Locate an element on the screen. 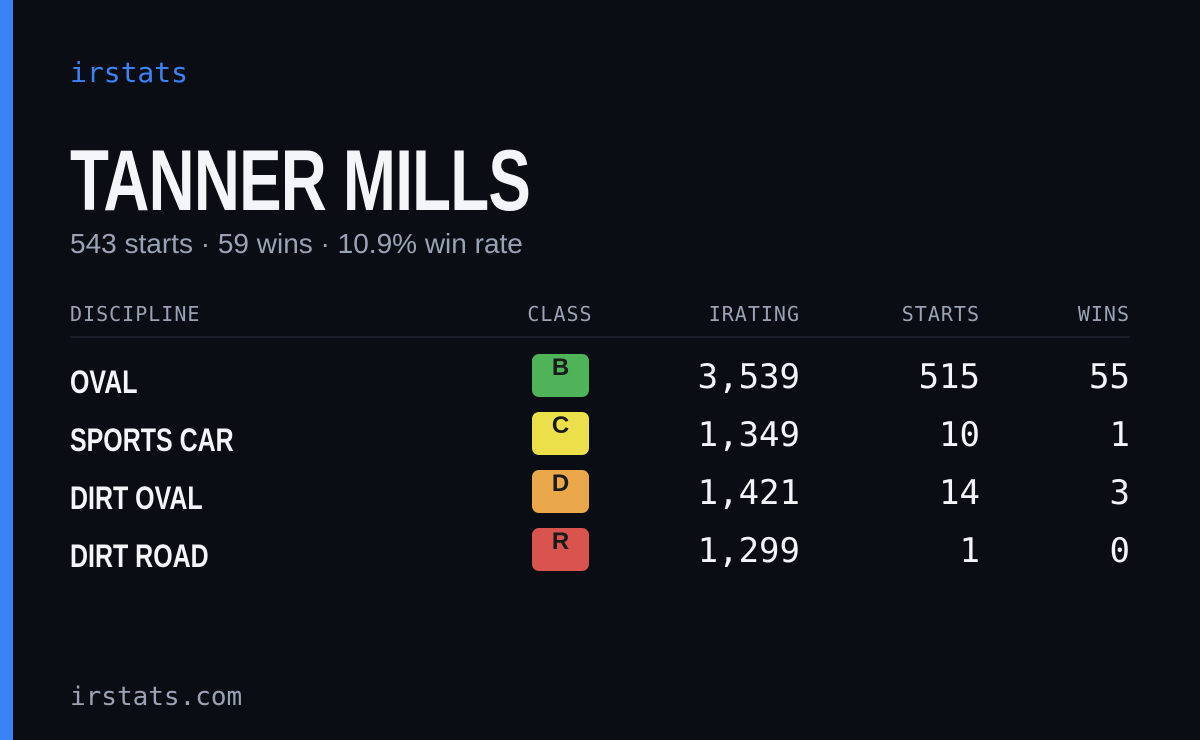  summary: 543 starts · 59 wins · 10.9% win rate is located at coordinates (296, 243).